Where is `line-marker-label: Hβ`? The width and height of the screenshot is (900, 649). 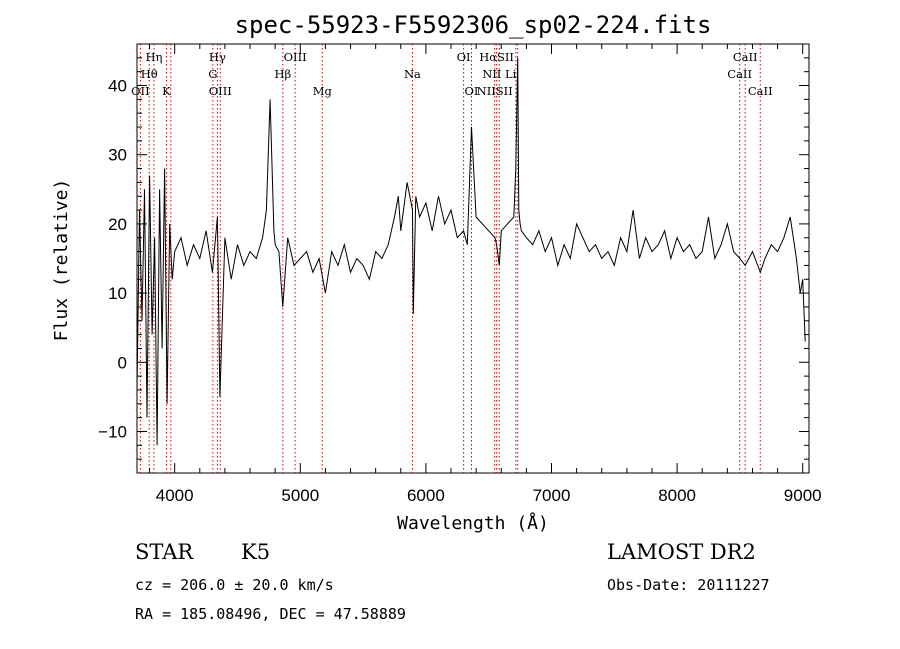 line-marker-label: Hβ is located at coordinates (282, 74).